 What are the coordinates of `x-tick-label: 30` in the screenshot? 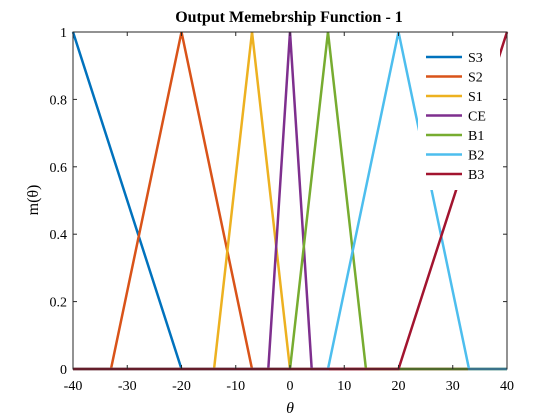 It's located at (453, 386).